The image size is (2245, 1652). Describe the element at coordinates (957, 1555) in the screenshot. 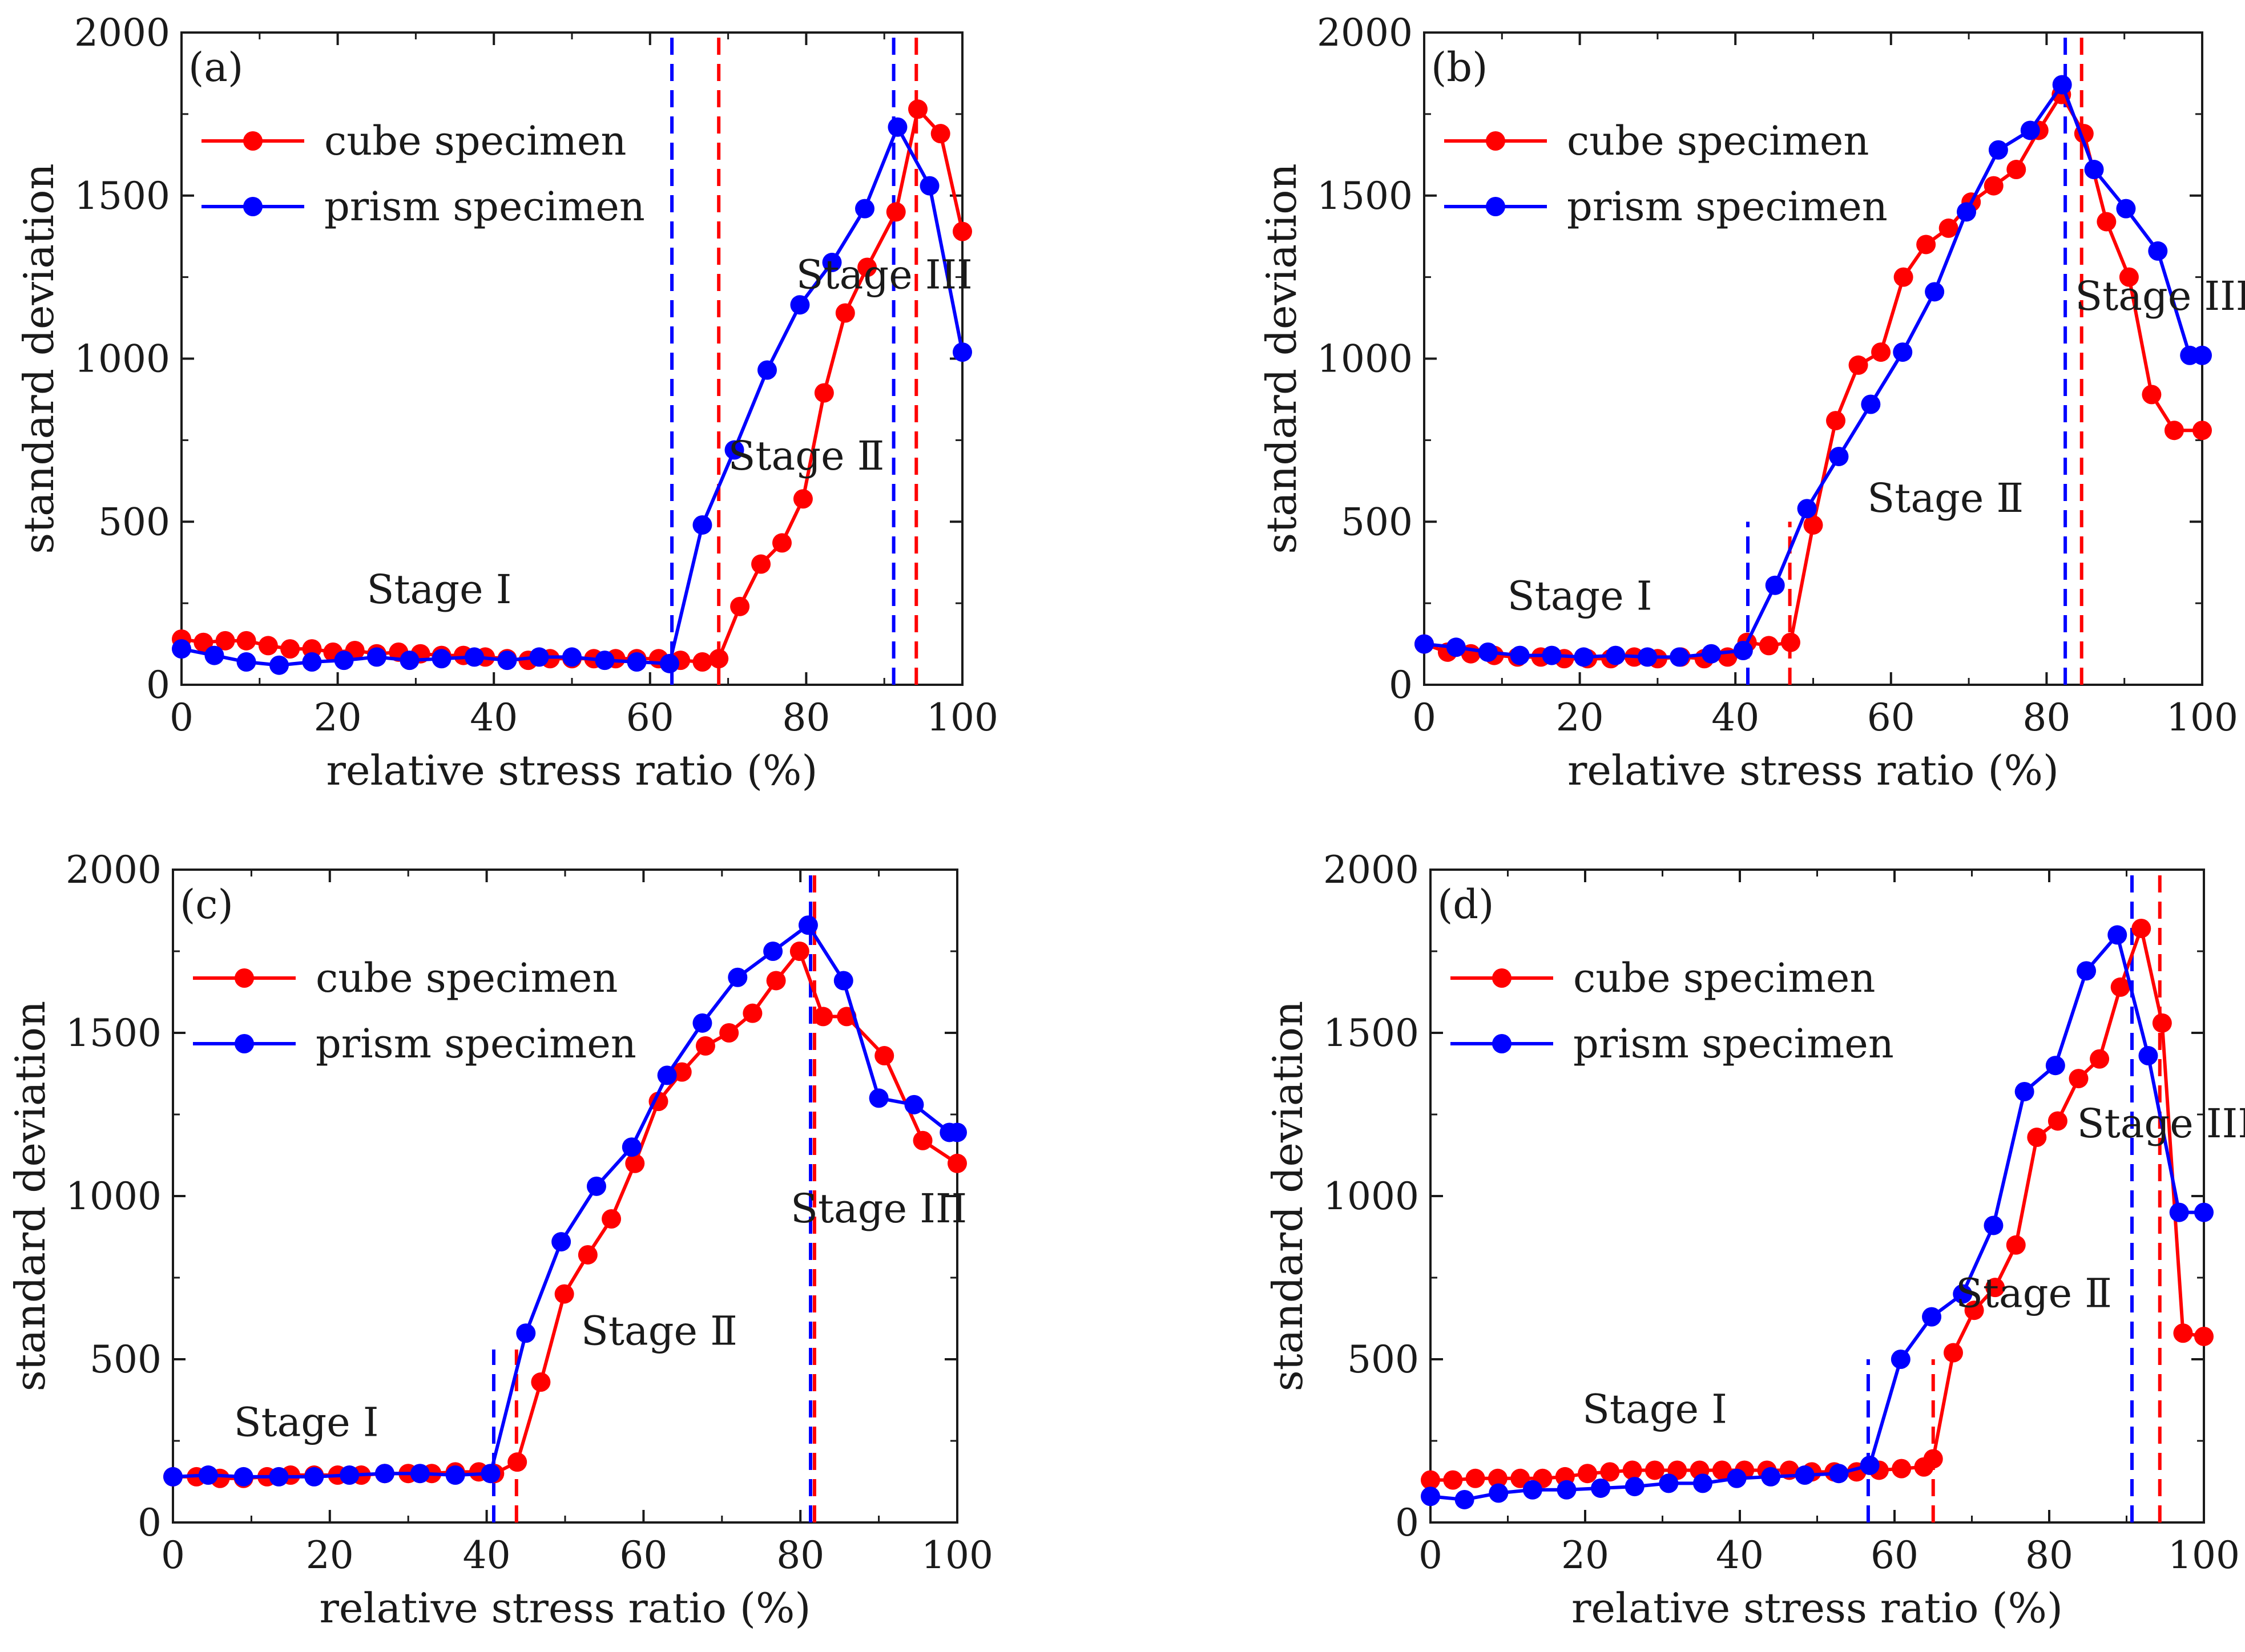

I see `x-tick-label: 100` at that location.